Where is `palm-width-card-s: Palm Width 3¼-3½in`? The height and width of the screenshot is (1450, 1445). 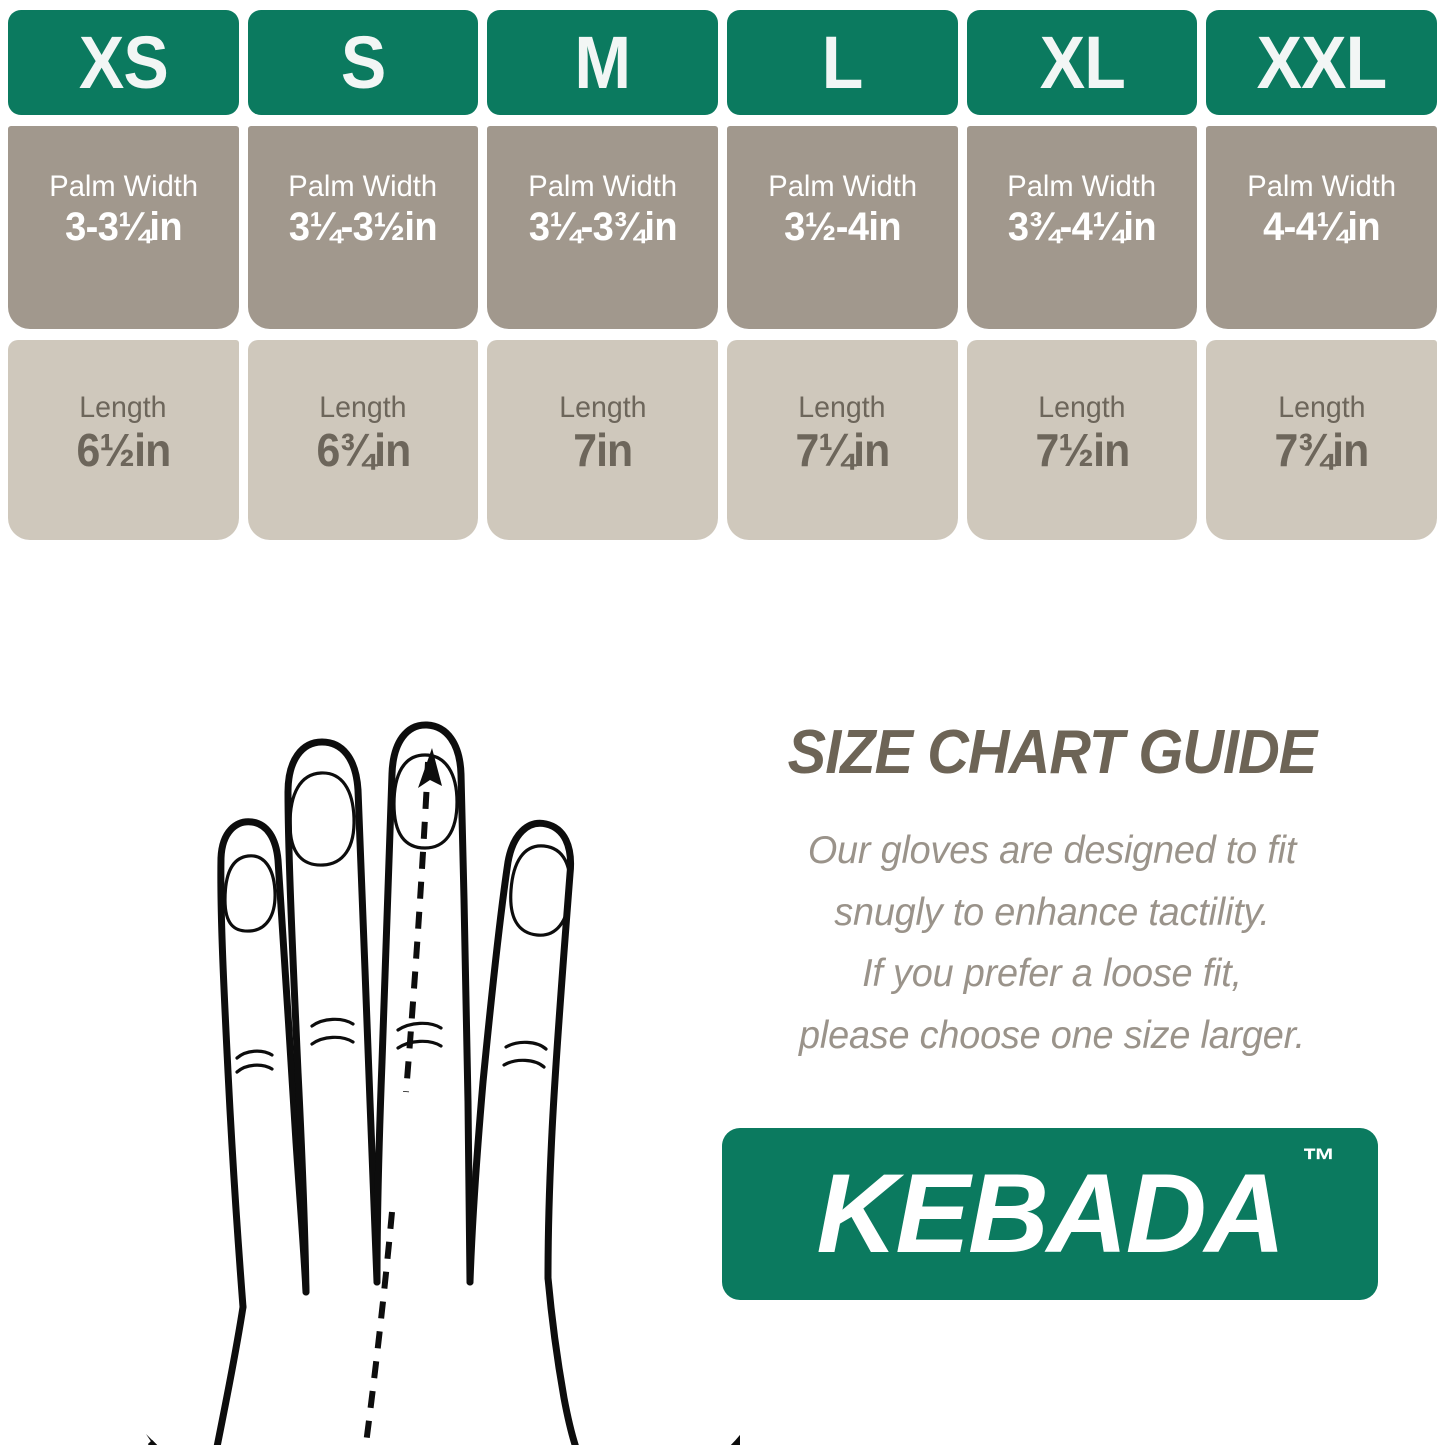 palm-width-card-s: Palm Width 3¼-3½in is located at coordinates (363, 227).